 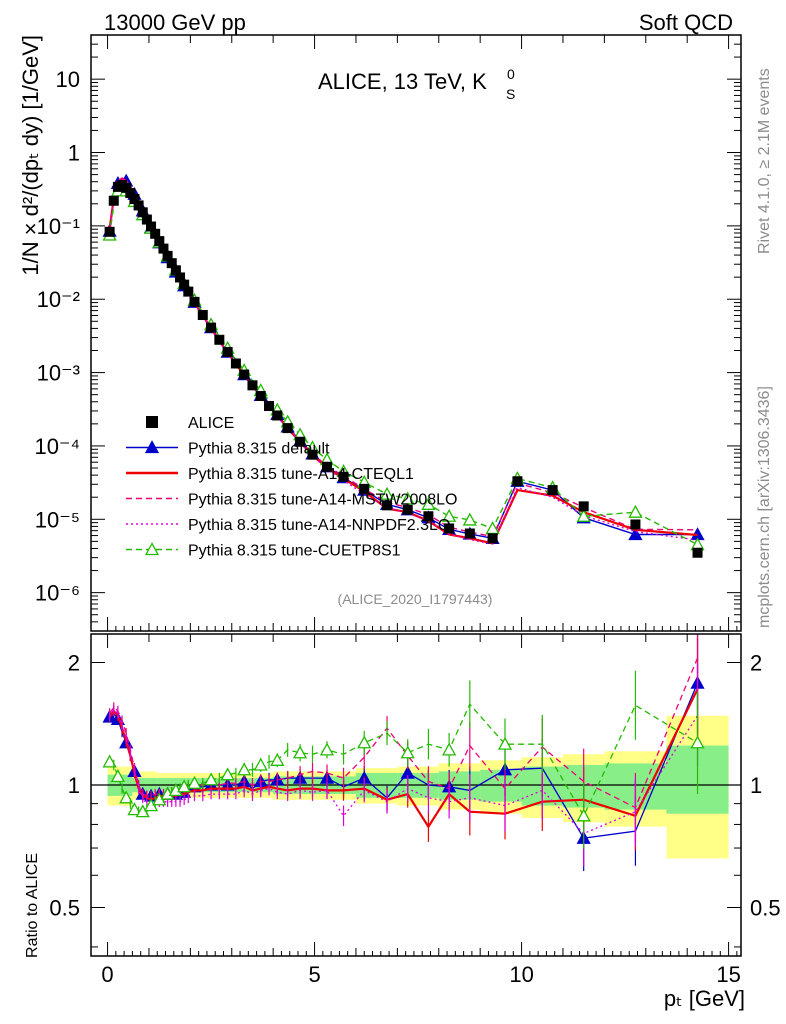 I want to click on ratio-y-tick-label: 2, so click(x=74, y=663).